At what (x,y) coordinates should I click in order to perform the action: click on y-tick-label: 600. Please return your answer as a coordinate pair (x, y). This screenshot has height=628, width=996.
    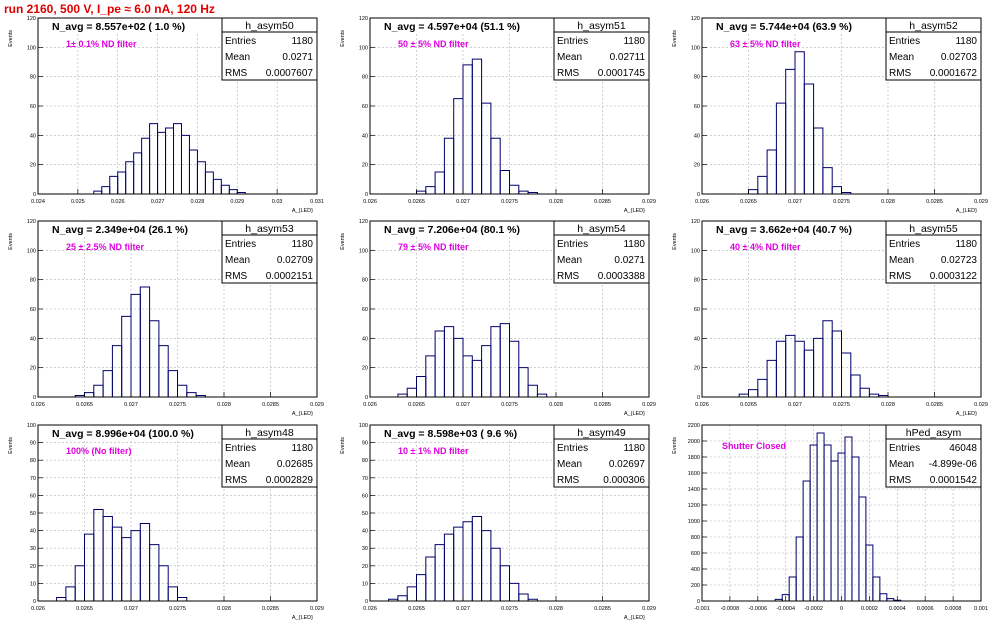
    Looking at the image, I should click on (695, 554).